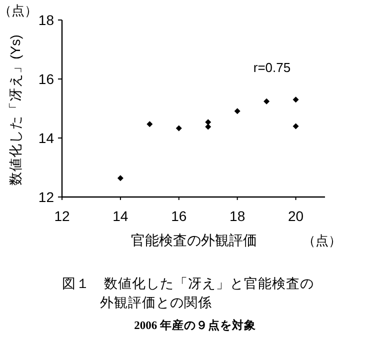 Image resolution: width=390 pixels, height=343 pixels. Describe the element at coordinates (15, 110) in the screenshot. I see `y-axis-title: 数値化した「冴え」(Ys)` at that location.